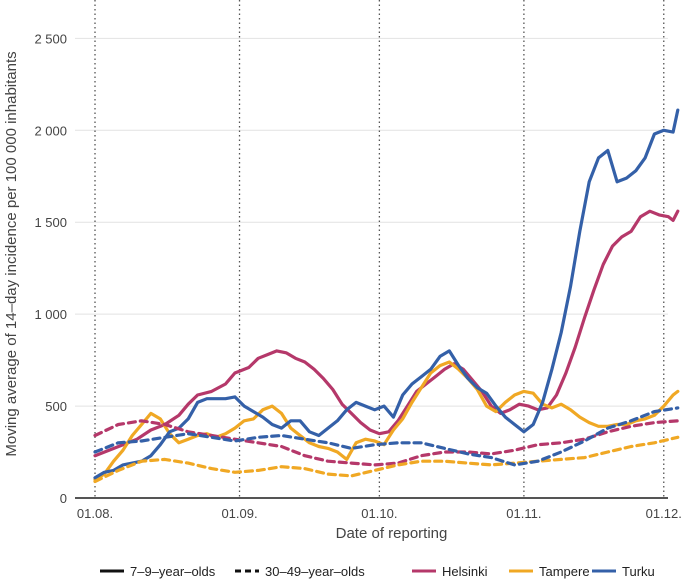 The width and height of the screenshot is (685, 588). I want to click on x-tick-label: 01.10., so click(379, 513).